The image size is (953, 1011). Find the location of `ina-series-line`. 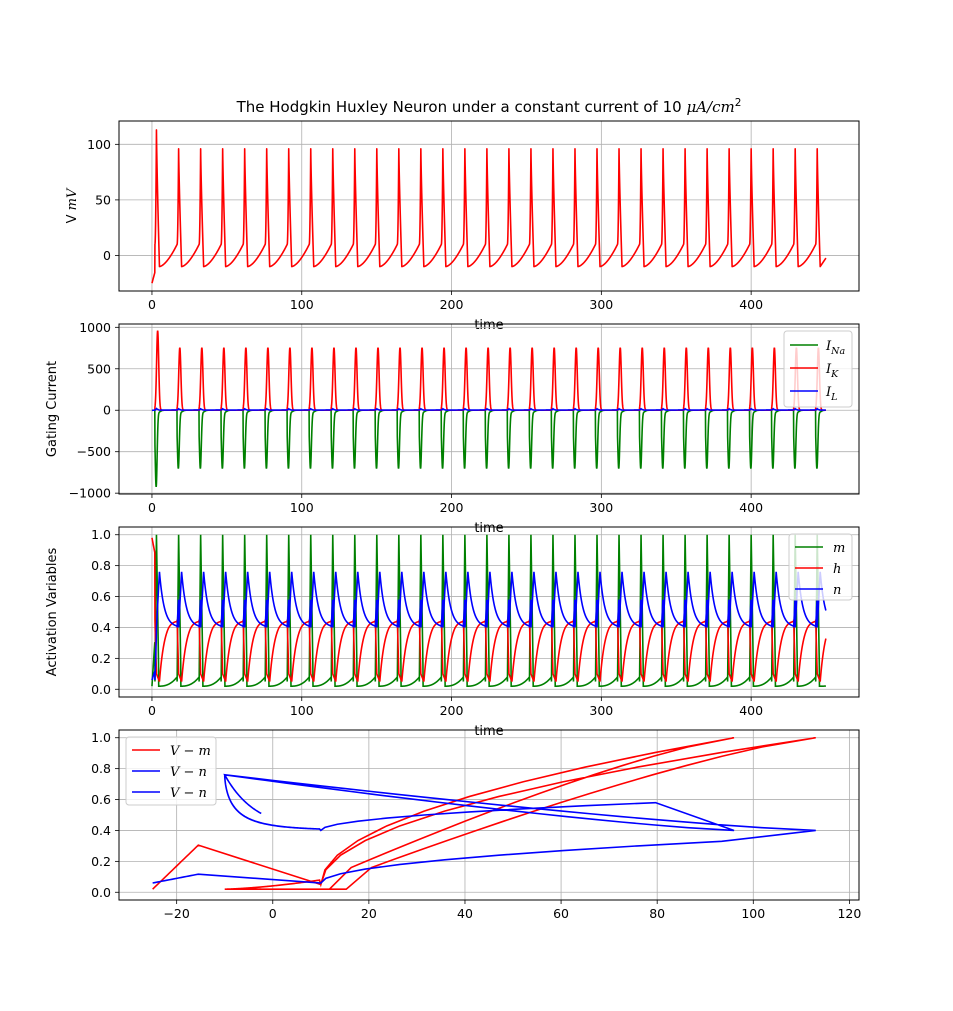

ina-series-line is located at coordinates (488, 448).